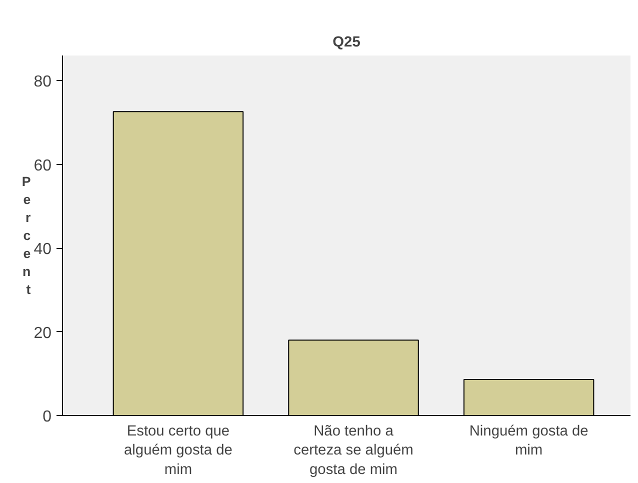  I want to click on y-axis-title: Percent, so click(27, 235).